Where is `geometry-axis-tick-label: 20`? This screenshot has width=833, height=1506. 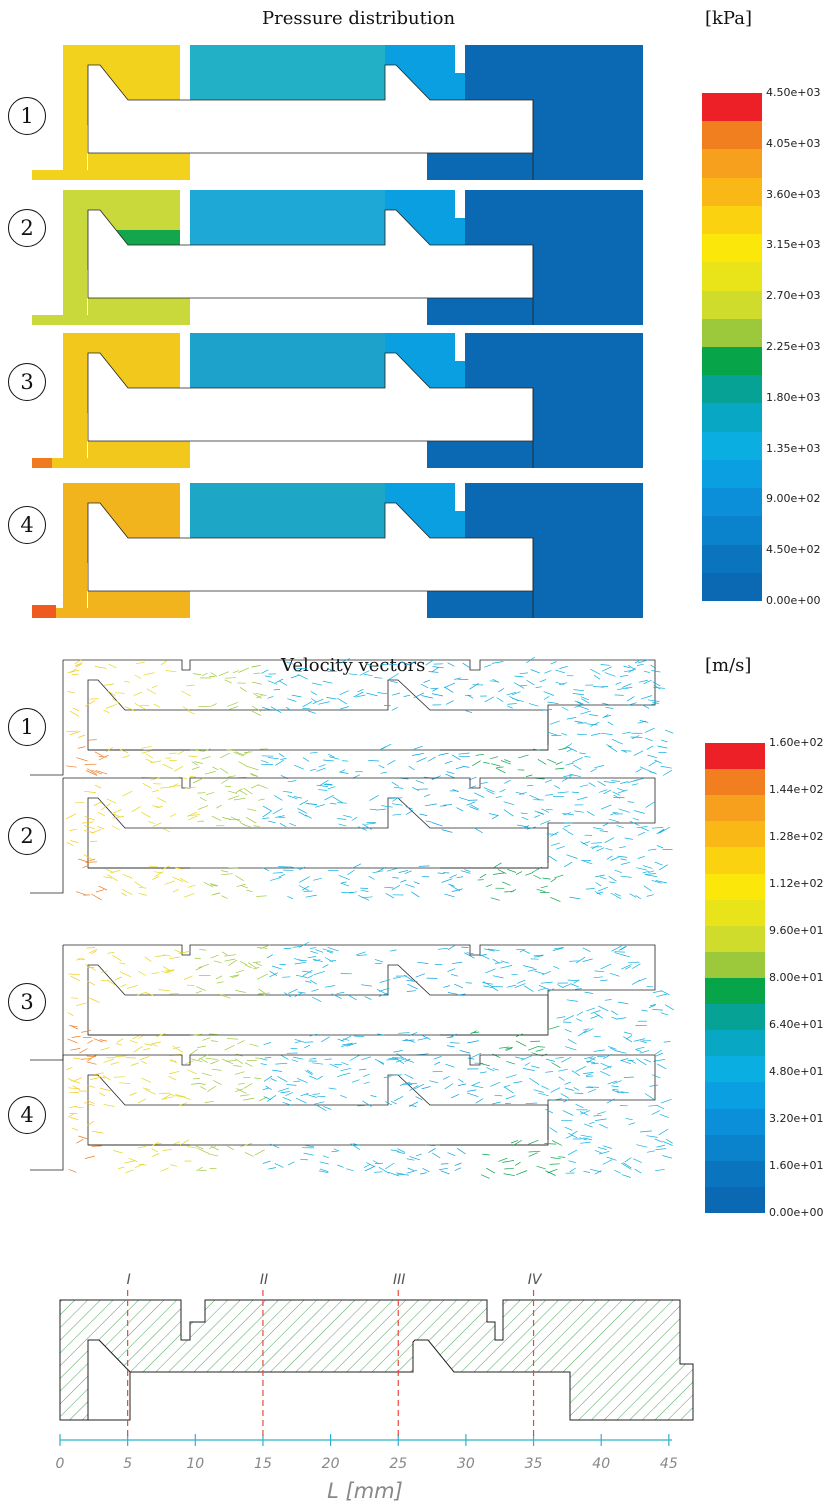 geometry-axis-tick-label: 20 is located at coordinates (331, 1464).